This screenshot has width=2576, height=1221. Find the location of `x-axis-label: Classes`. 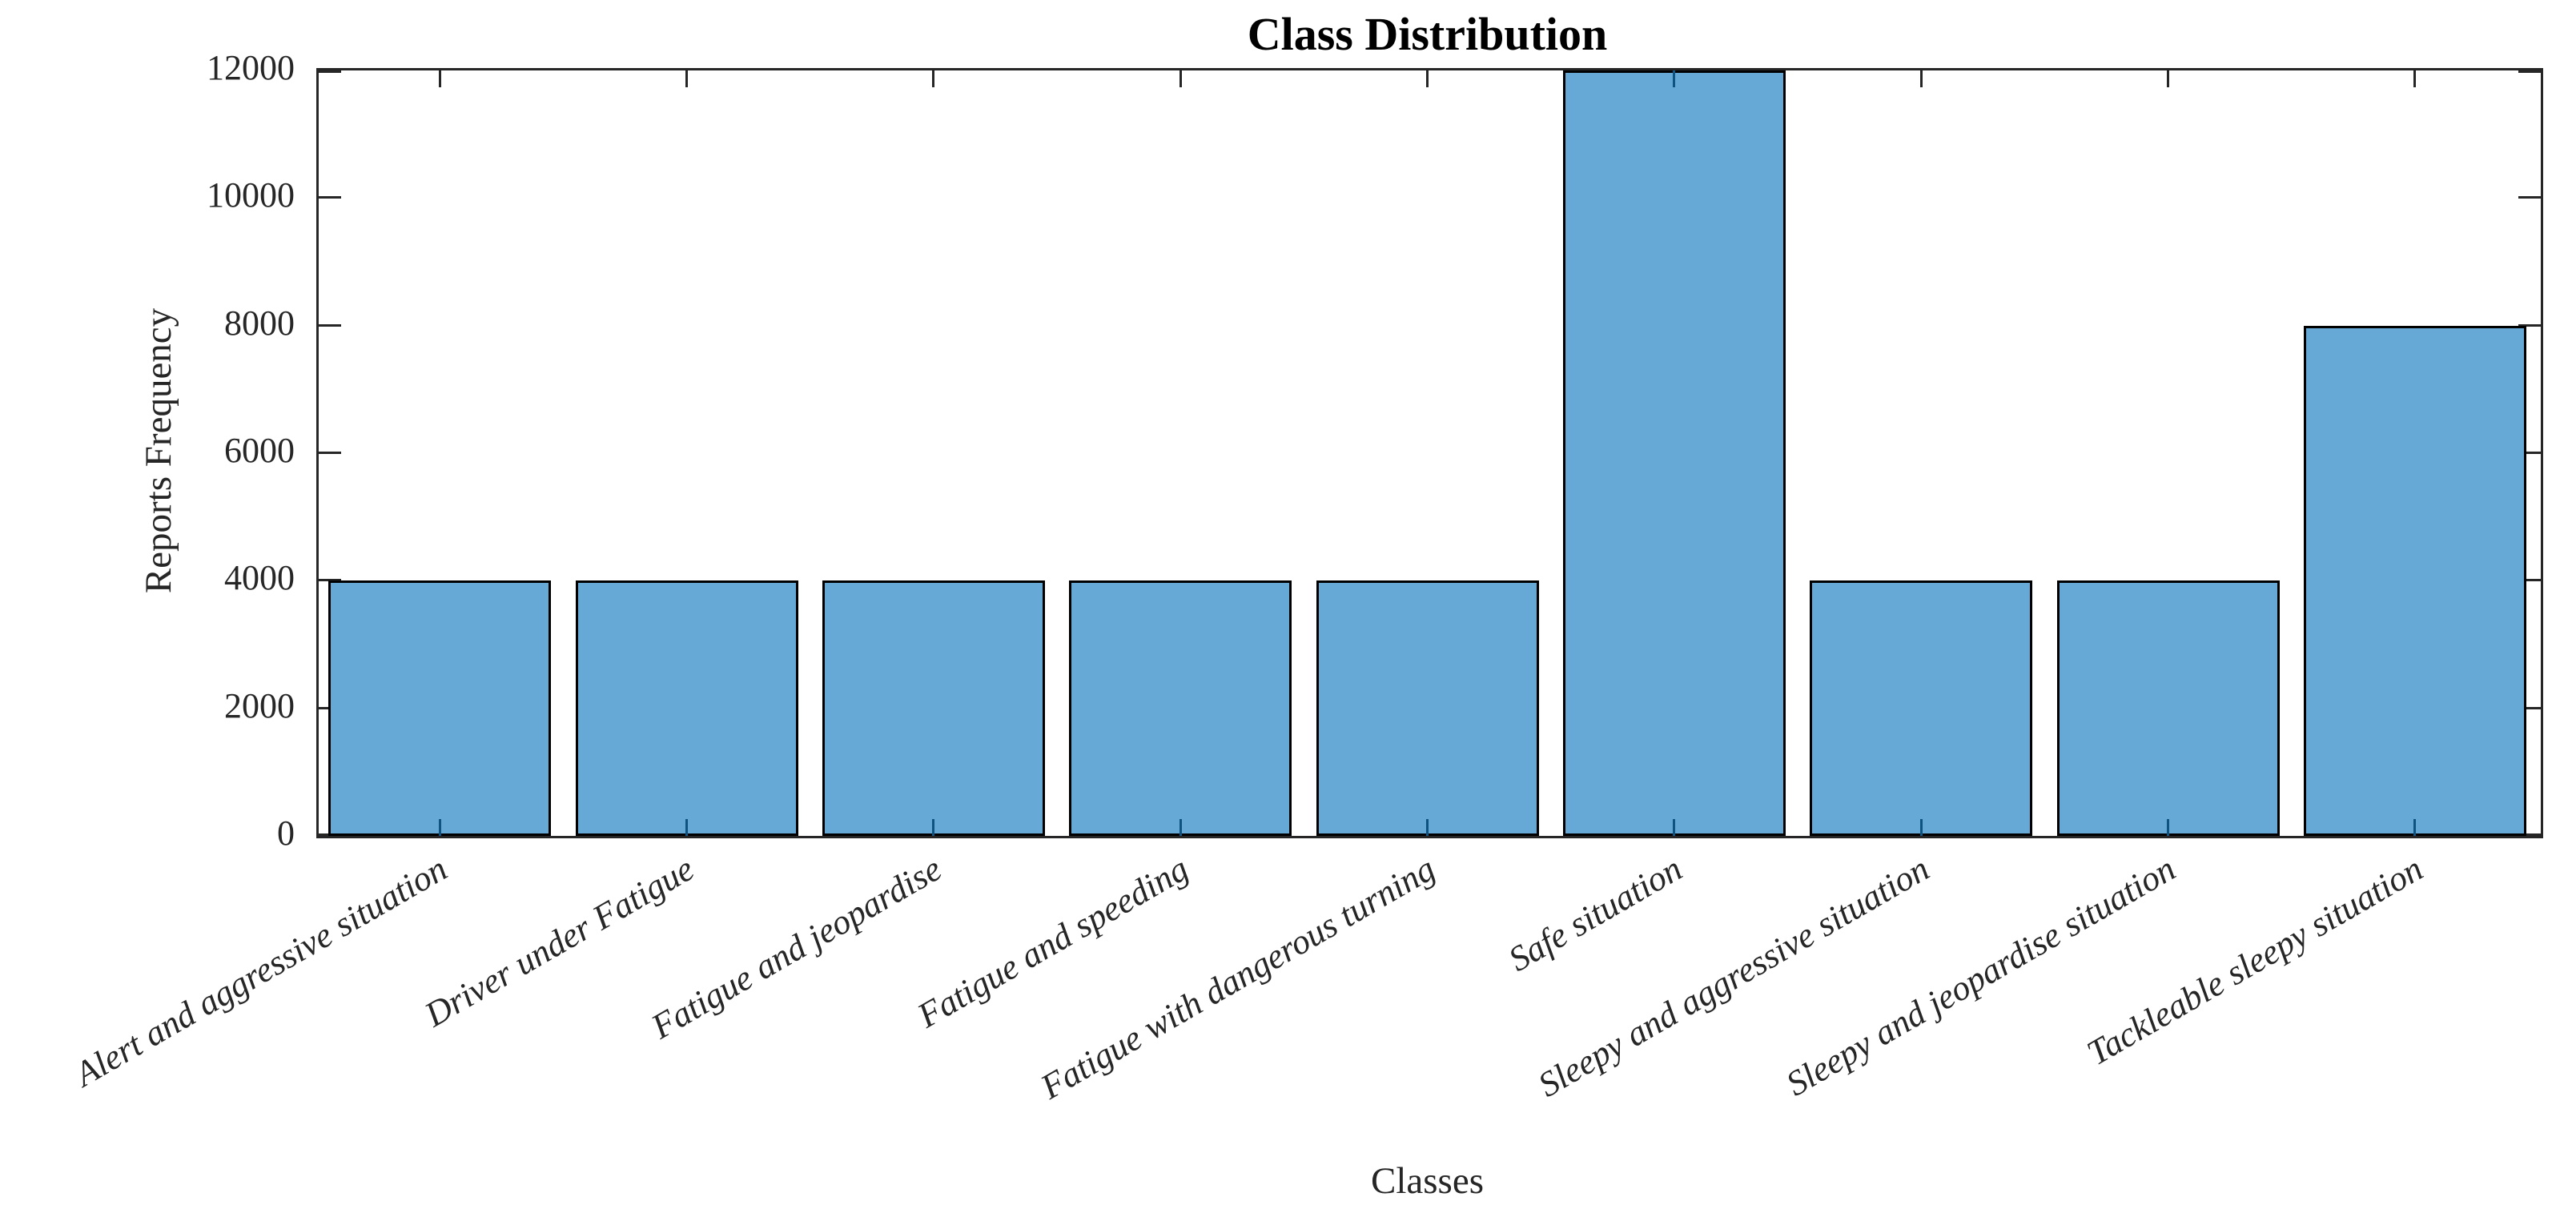

x-axis-label: Classes is located at coordinates (1427, 1181).